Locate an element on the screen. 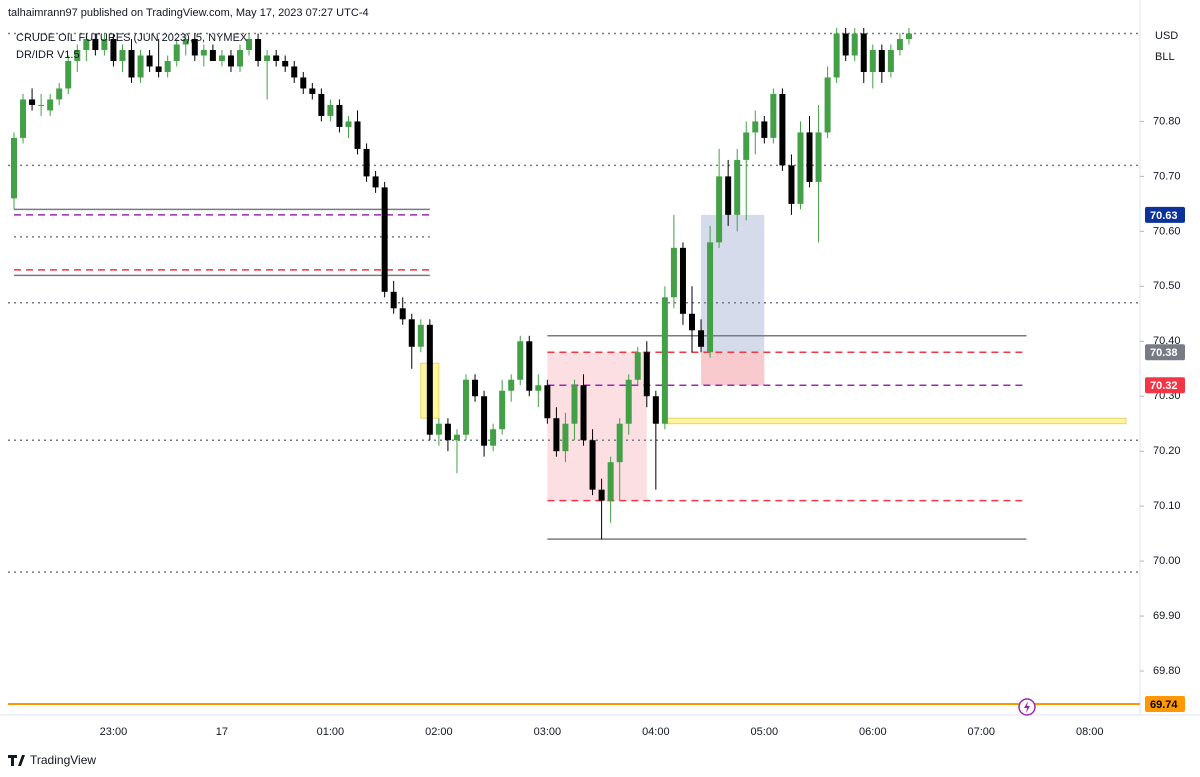 This screenshot has height=777, width=1200. y-tick-label: 69.90 is located at coordinates (1167, 616).